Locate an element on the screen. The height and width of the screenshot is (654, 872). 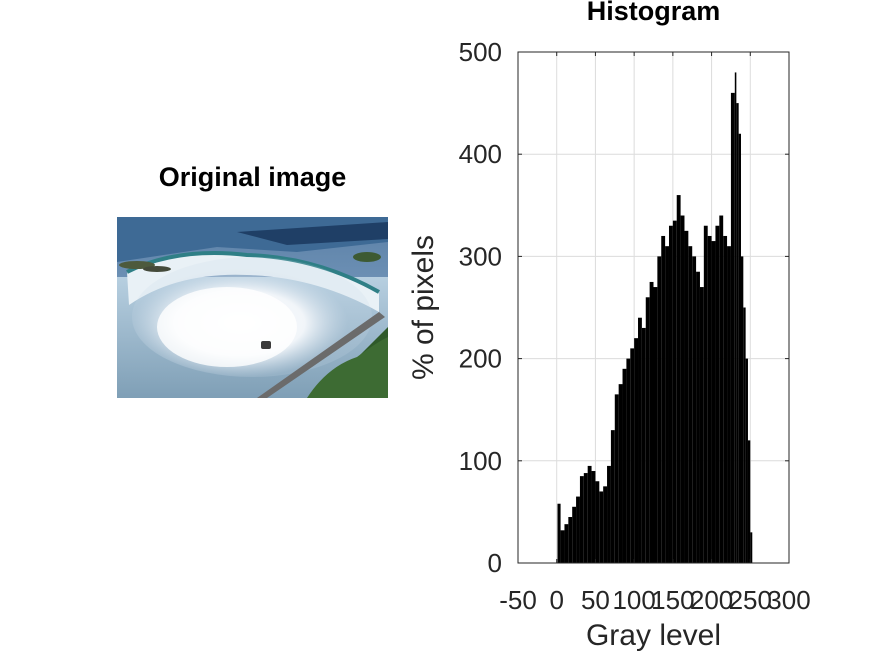
y-tick-label: 0 is located at coordinates (495, 563).